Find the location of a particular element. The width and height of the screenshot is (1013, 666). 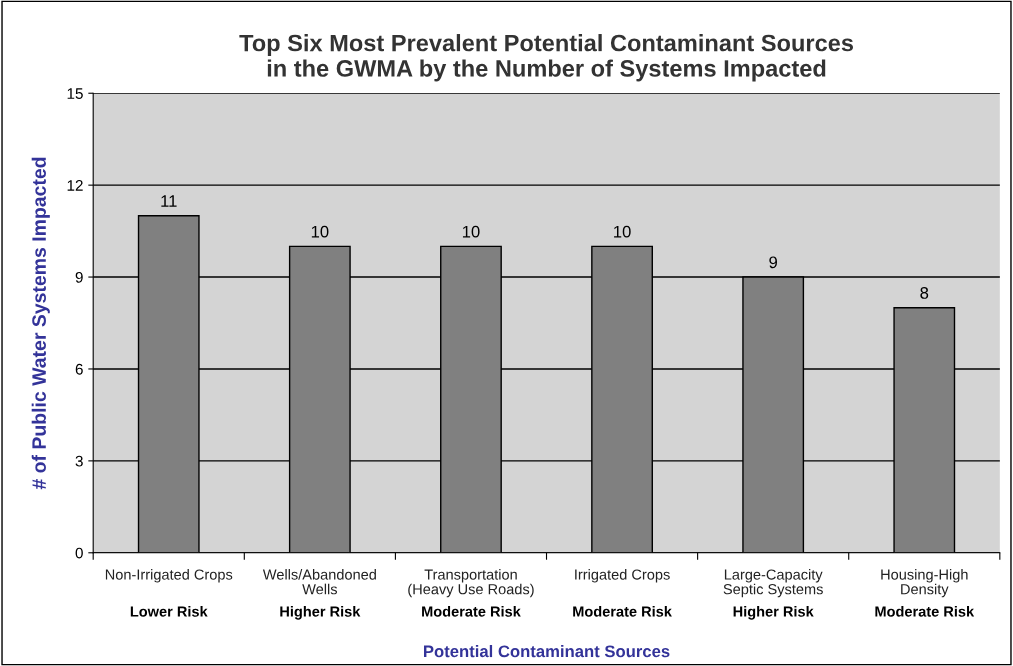

x-tick-label: Wells/Abandoned Wells Higher Risk is located at coordinates (319, 594).